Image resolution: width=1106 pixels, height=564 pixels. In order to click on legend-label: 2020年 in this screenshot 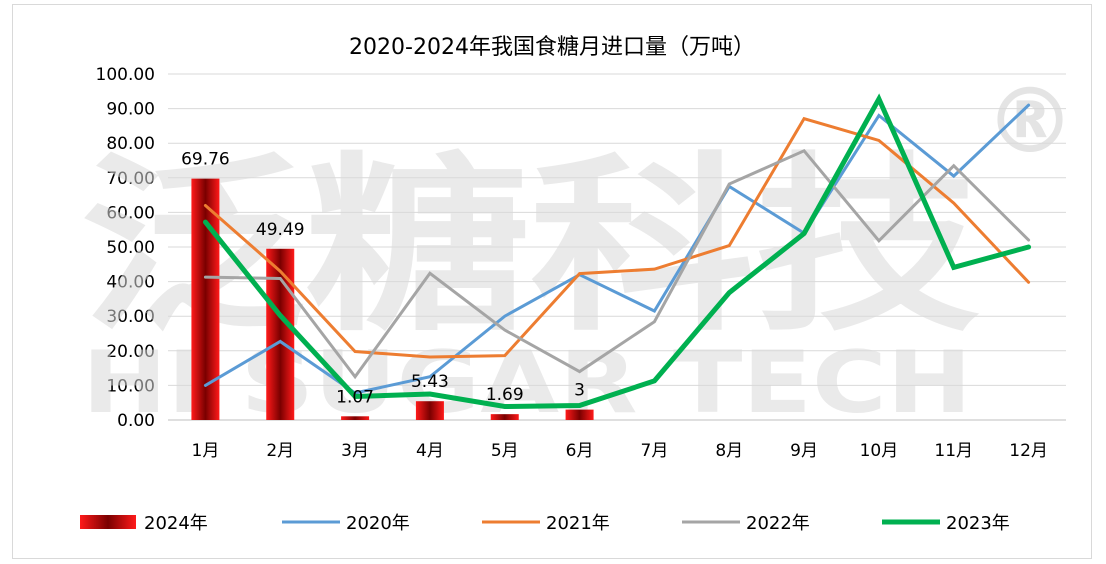, I will do `click(378, 523)`.